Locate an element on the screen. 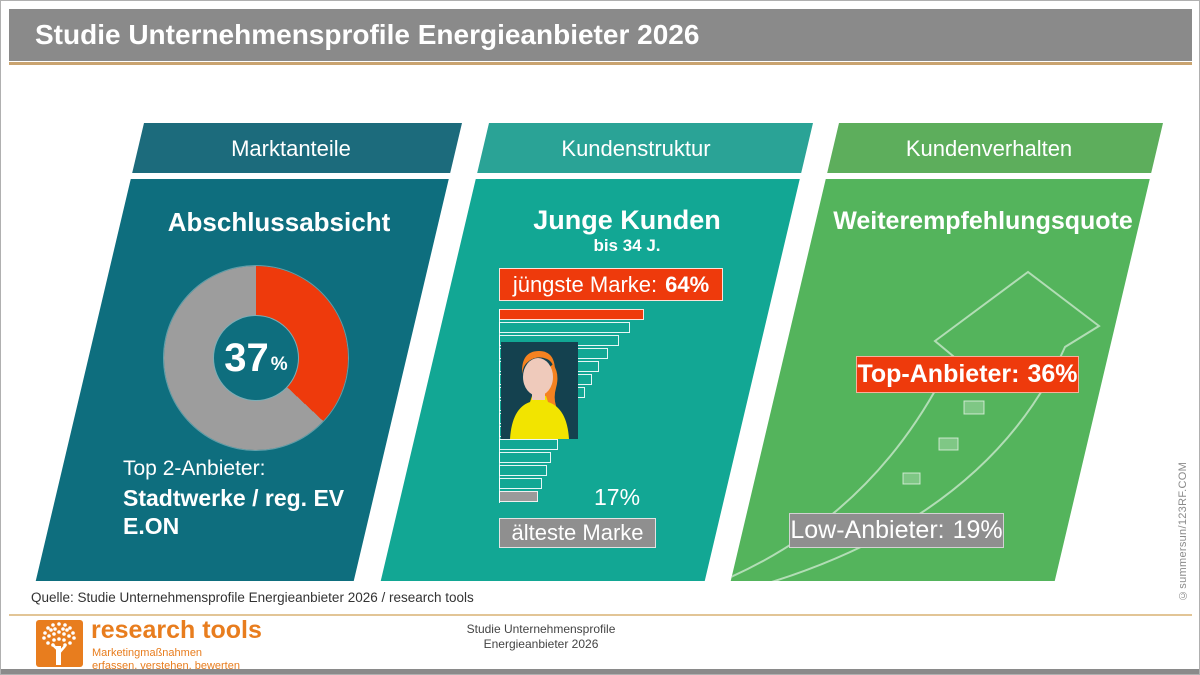  juengste-marke-label: jüngste Marke: is located at coordinates (585, 284).